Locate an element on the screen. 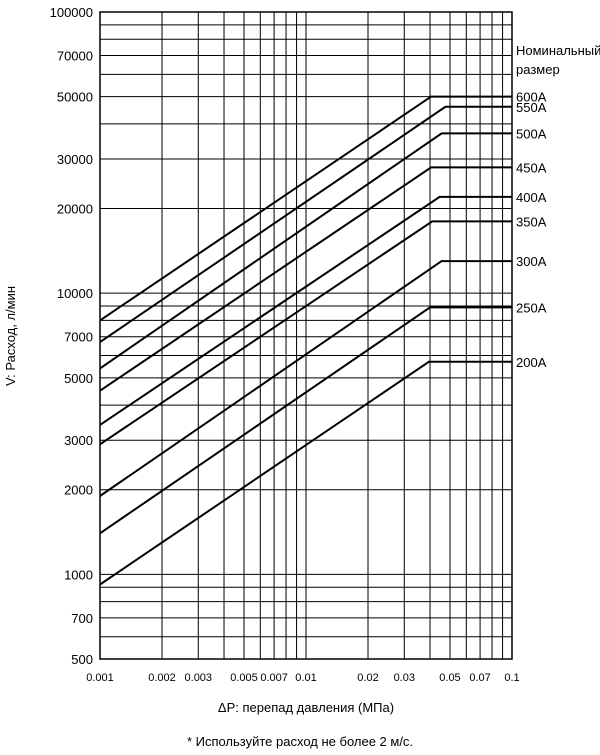 The width and height of the screenshot is (600, 755). series-label-300A: 300A is located at coordinates (531, 261).